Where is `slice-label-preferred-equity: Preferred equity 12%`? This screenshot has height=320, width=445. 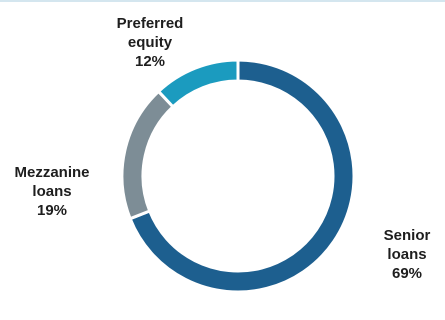 slice-label-preferred-equity: Preferred equity 12% is located at coordinates (150, 42).